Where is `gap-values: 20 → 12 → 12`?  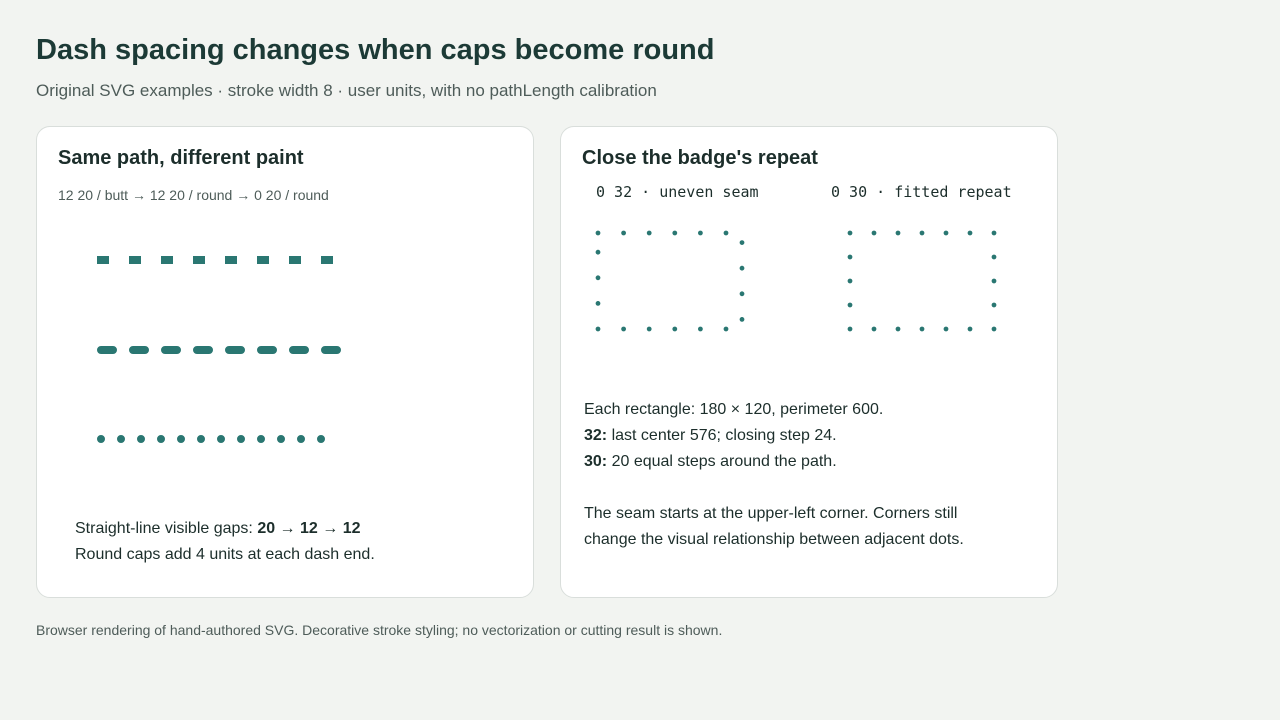 gap-values: 20 → 12 → 12 is located at coordinates (309, 528).